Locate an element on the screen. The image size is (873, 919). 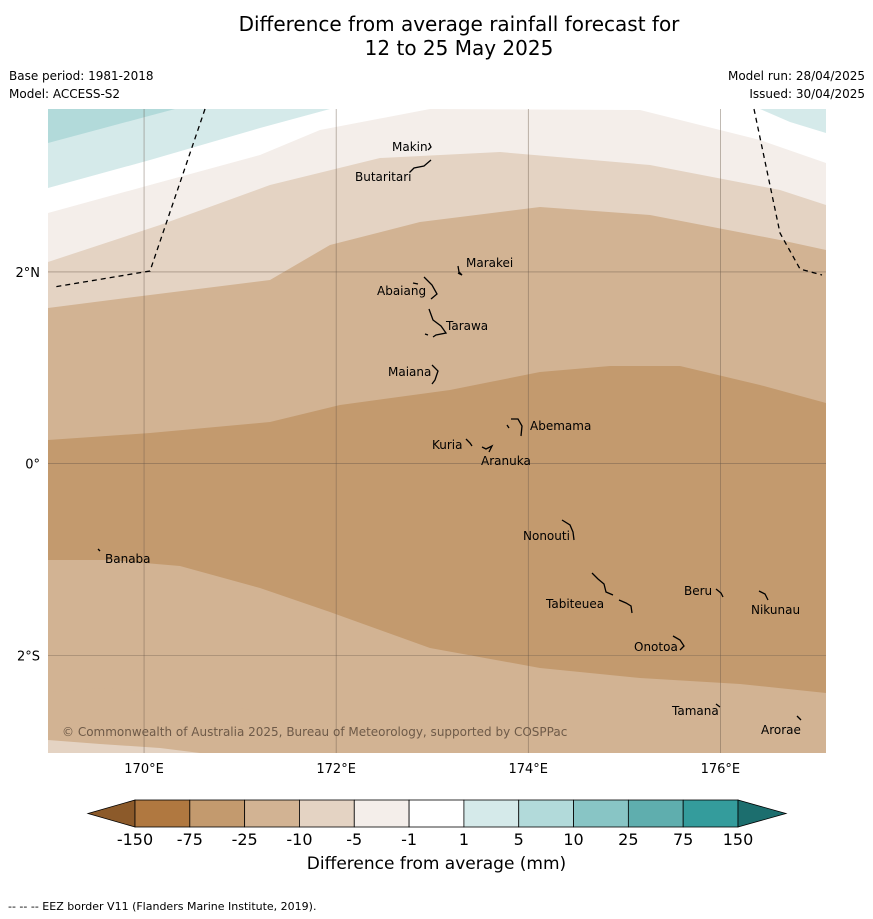
abaiang-outline is located at coordinates (425, 288).